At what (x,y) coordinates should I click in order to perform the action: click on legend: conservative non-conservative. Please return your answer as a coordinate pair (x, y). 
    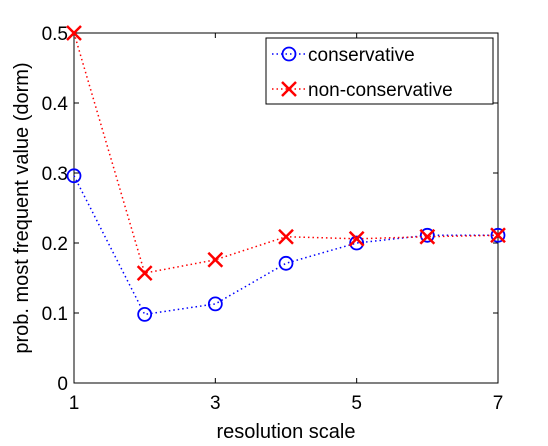
    Looking at the image, I should click on (379, 71).